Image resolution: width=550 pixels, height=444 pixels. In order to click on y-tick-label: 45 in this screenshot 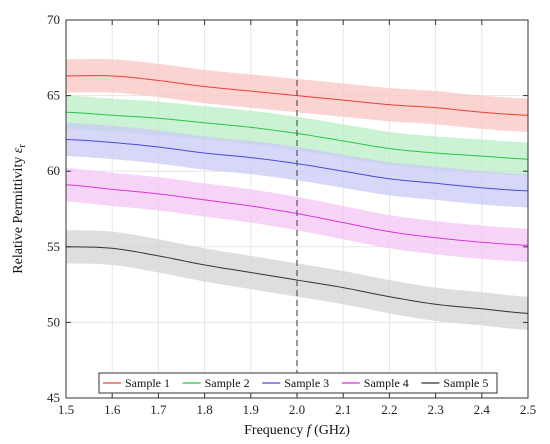, I will do `click(53, 397)`.